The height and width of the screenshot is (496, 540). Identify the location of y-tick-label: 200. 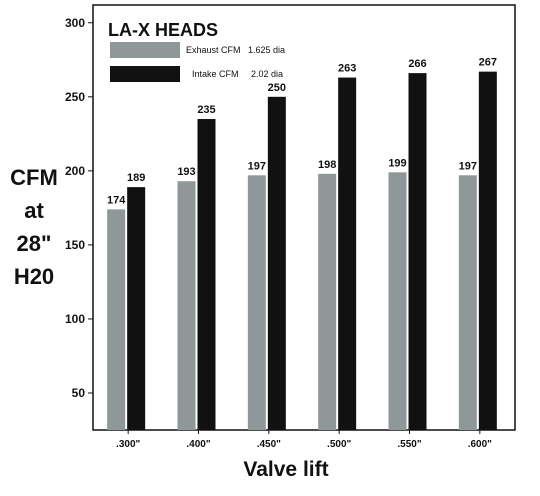
(75, 171).